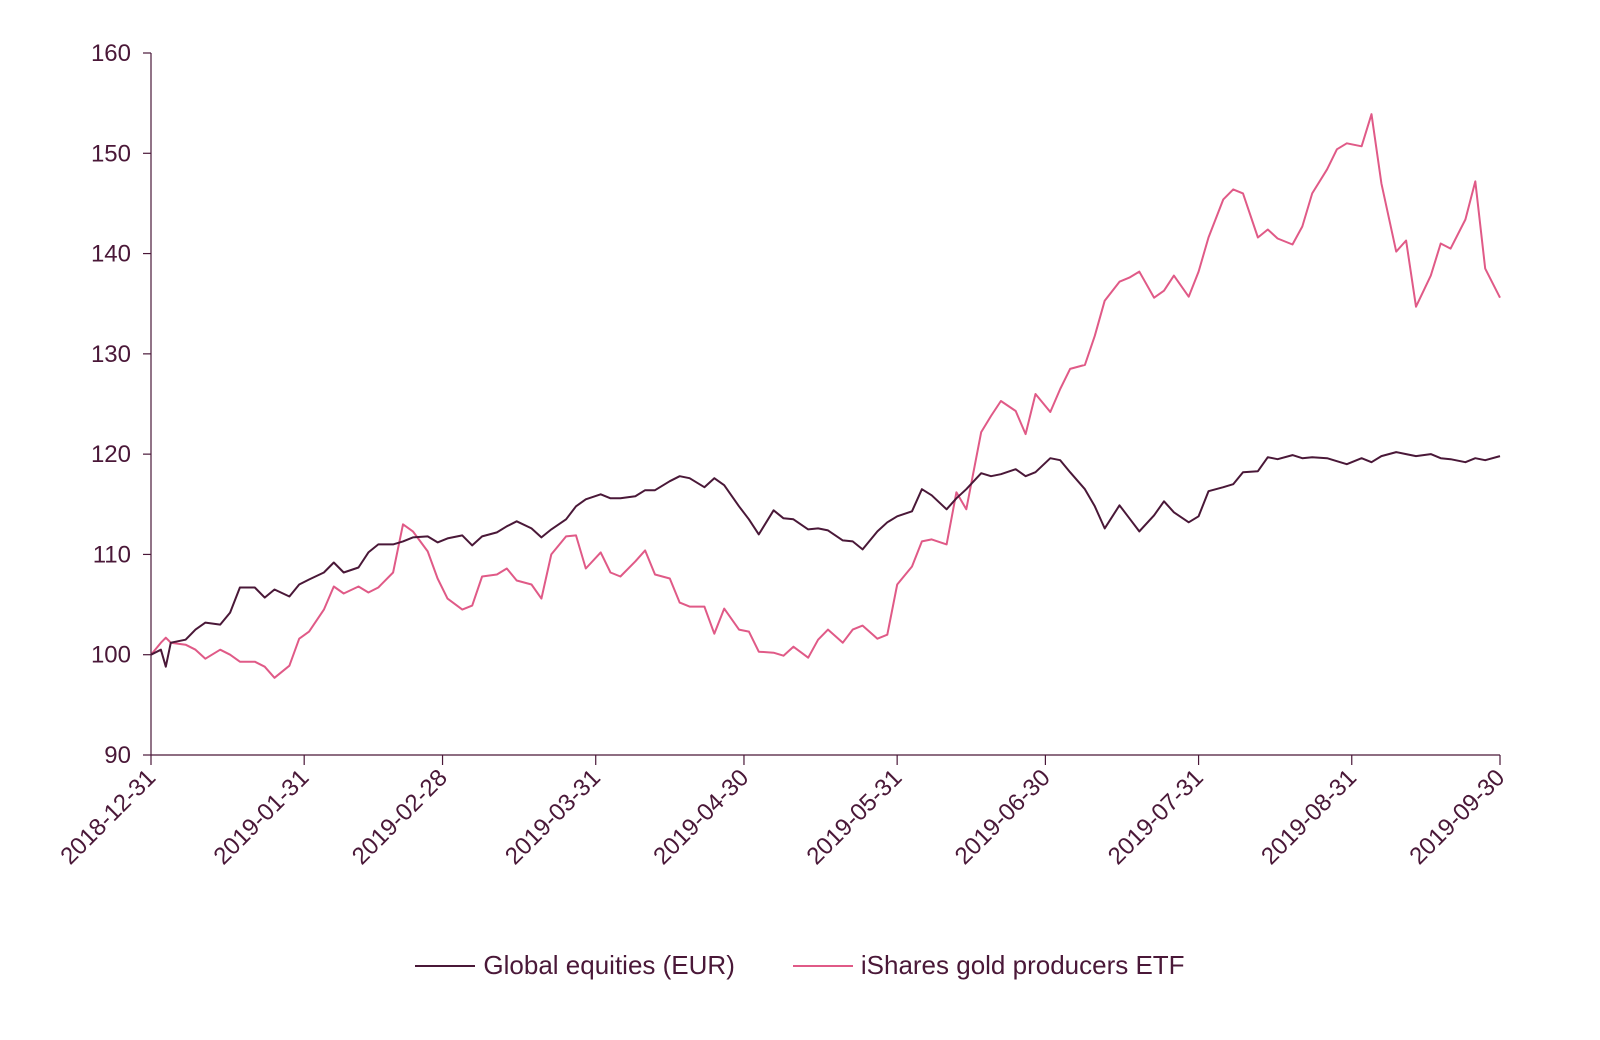 This screenshot has width=1600, height=1040. Describe the element at coordinates (111, 53) in the screenshot. I see `y-tick-label: 160` at that location.